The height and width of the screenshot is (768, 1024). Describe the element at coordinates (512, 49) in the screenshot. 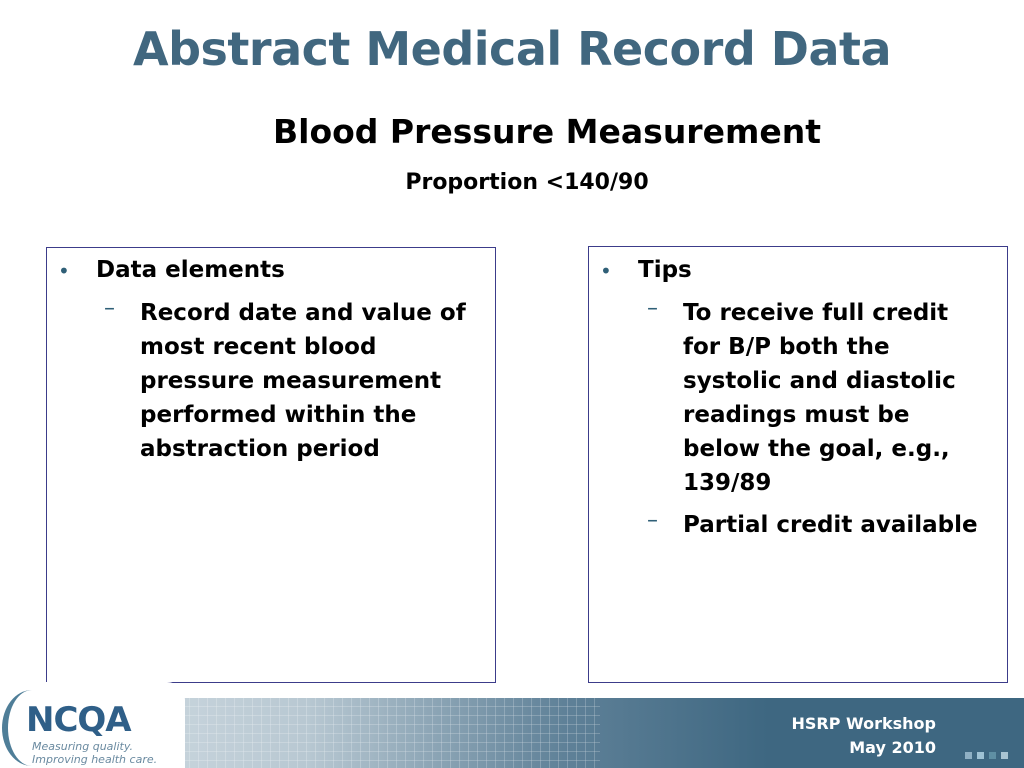

I see `slide-title: Abstract Medical Record Data` at that location.